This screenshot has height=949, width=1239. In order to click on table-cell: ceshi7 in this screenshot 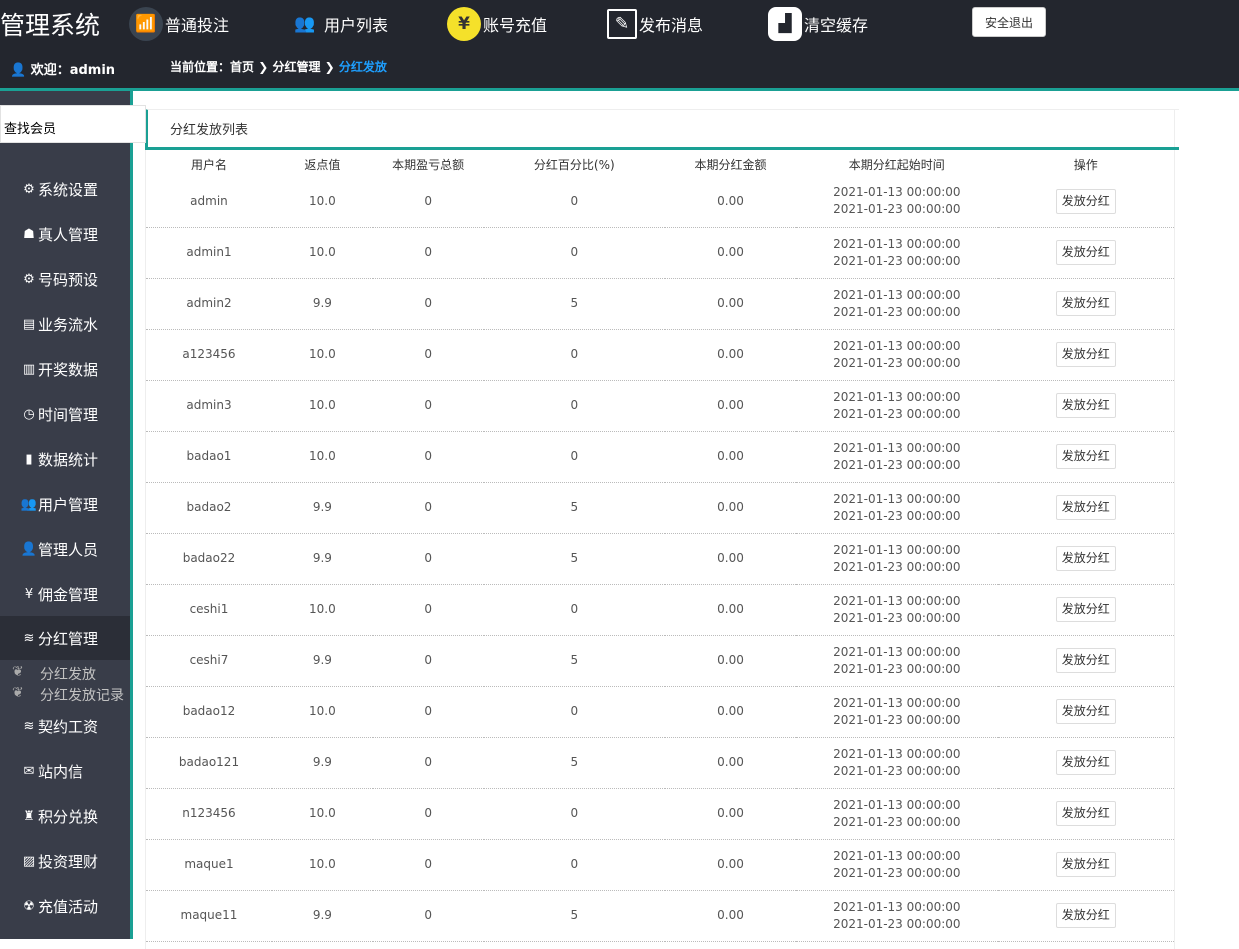, I will do `click(209, 661)`.